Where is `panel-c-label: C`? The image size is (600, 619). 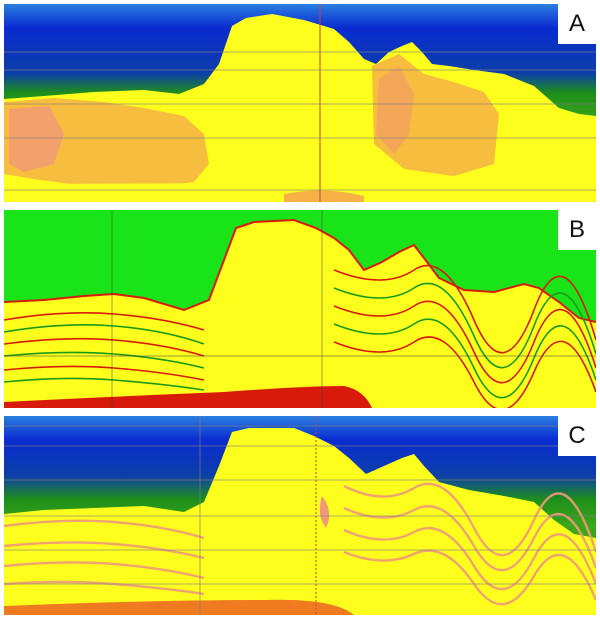 panel-c-label: C is located at coordinates (577, 436).